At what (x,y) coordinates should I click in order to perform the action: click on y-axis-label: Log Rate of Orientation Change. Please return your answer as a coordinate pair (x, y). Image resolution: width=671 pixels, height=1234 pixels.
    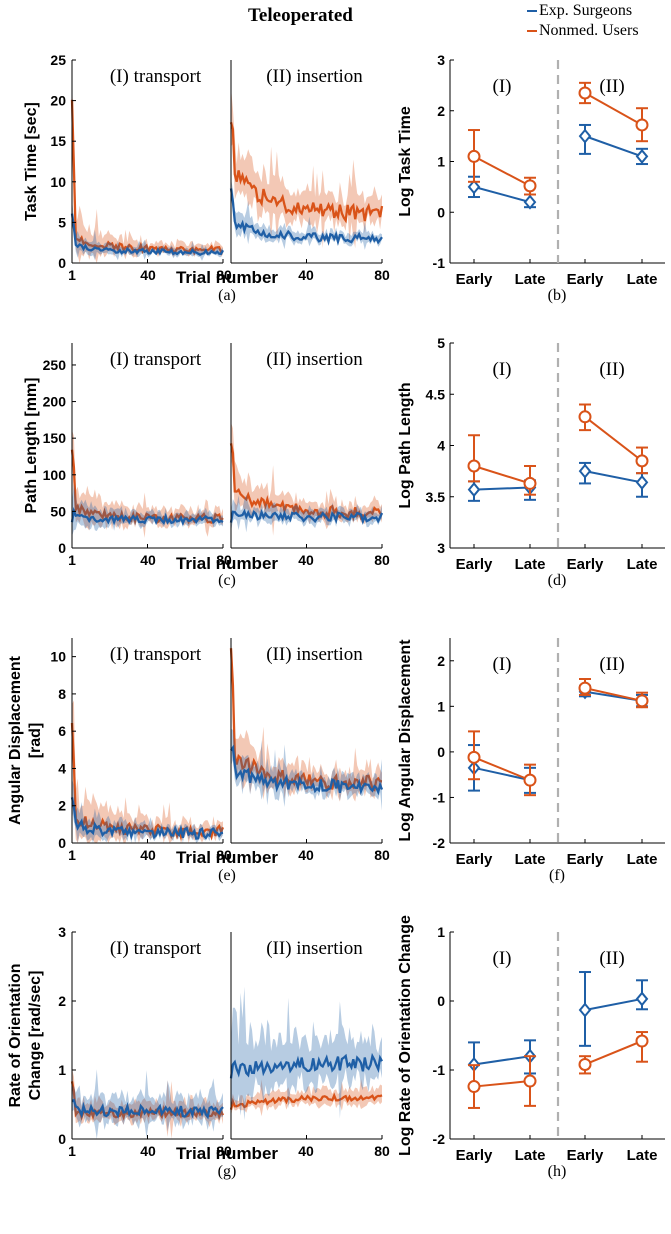
    Looking at the image, I should click on (405, 1035).